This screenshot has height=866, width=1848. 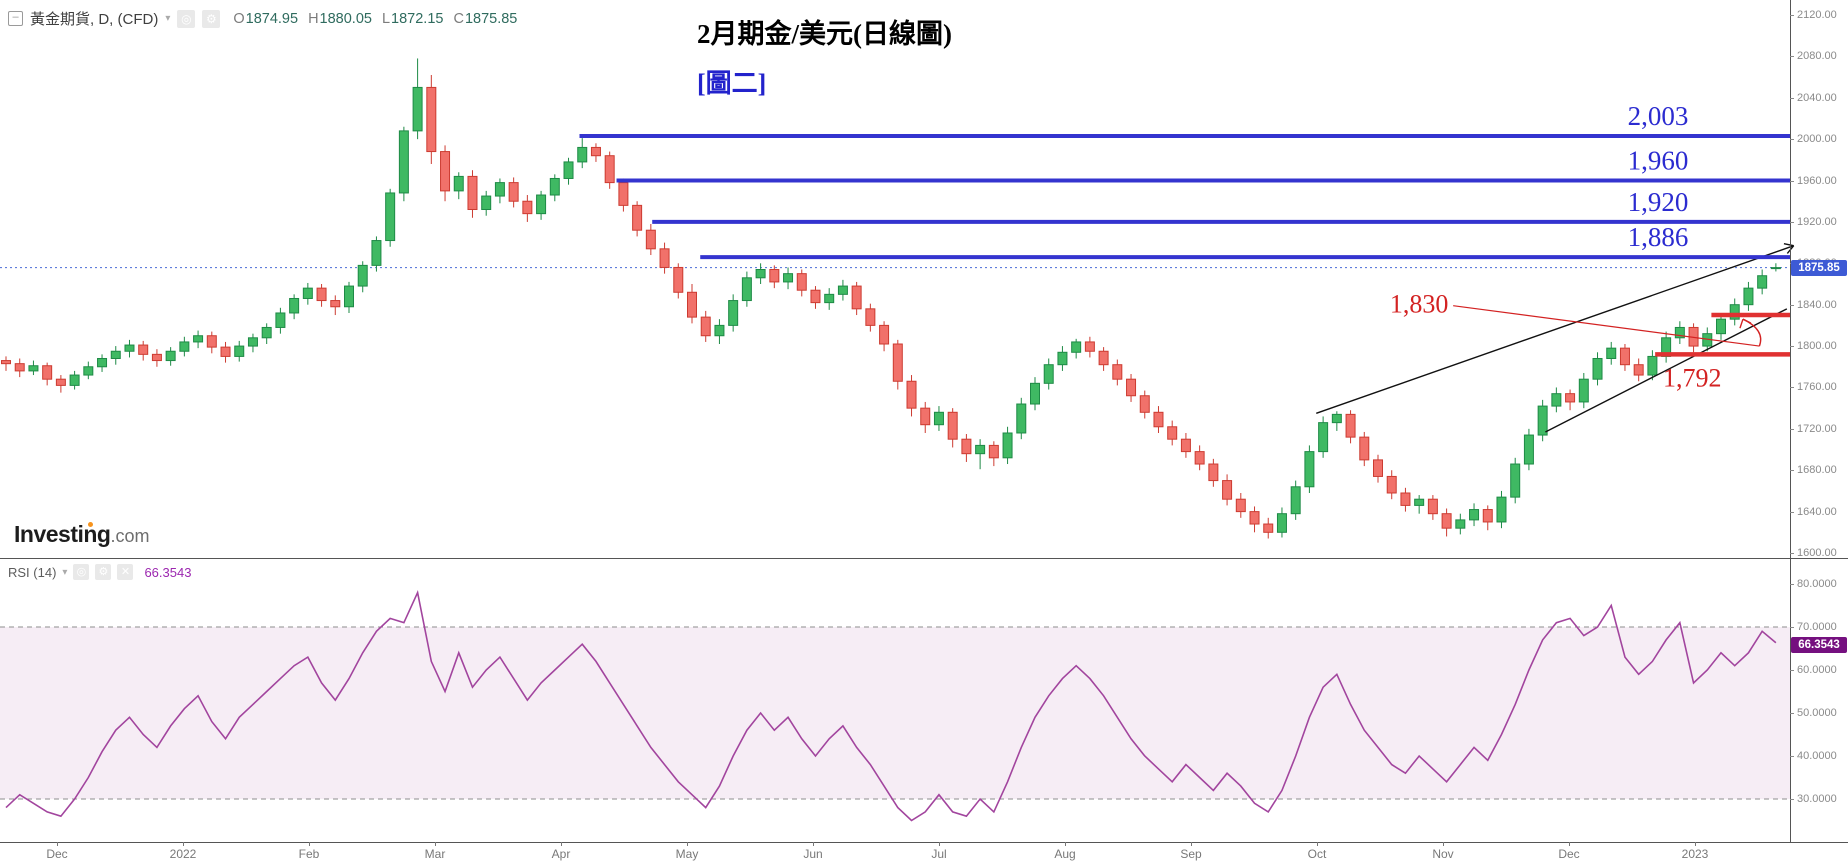 What do you see at coordinates (924, 842) in the screenshot?
I see `time-axis-separator` at bounding box center [924, 842].